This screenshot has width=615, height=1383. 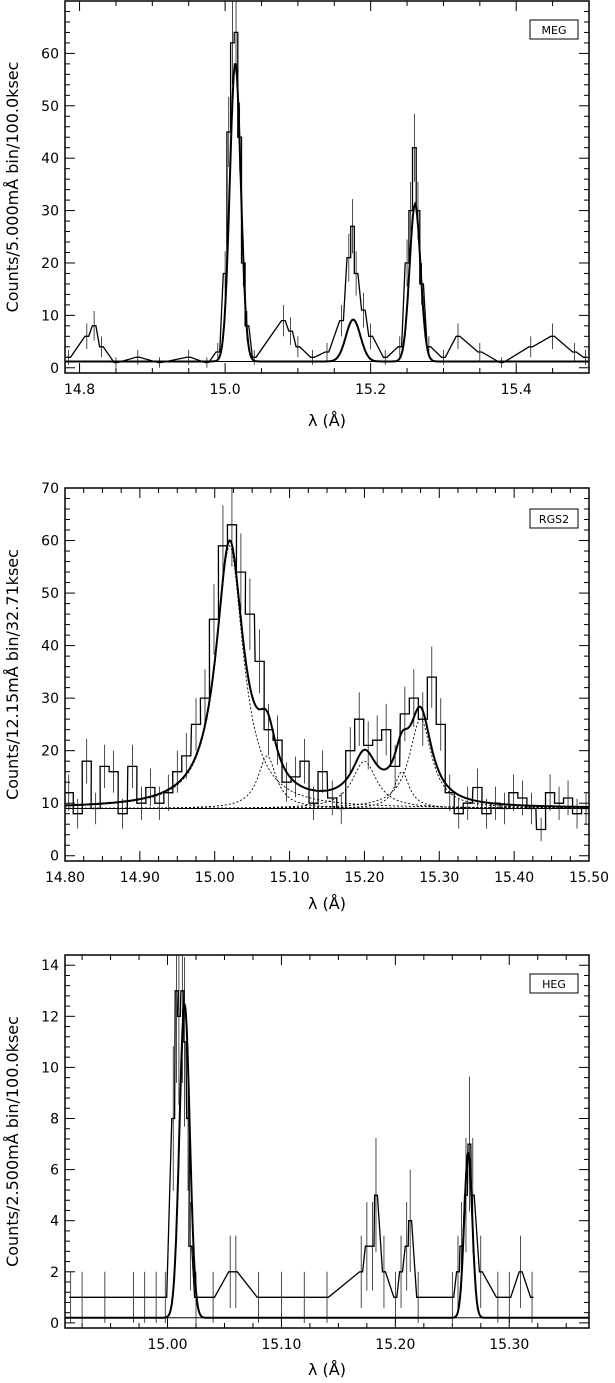 I want to click on rgs2-legend-label: RGS2, so click(x=554, y=519).